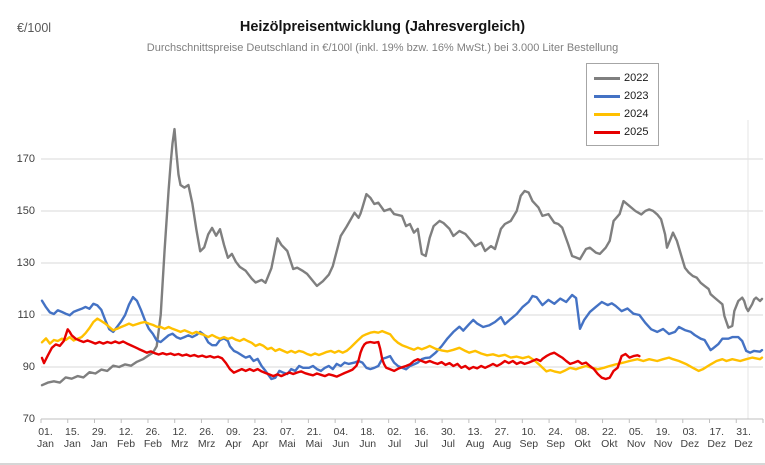 This screenshot has height=465, width=765. Describe the element at coordinates (607, 132) in the screenshot. I see `series-swatch-2025` at that location.